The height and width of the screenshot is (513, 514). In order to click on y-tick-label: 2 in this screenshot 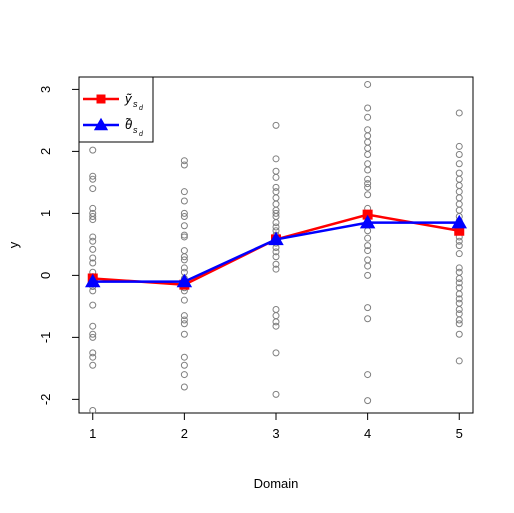, I will do `click(45, 151)`.